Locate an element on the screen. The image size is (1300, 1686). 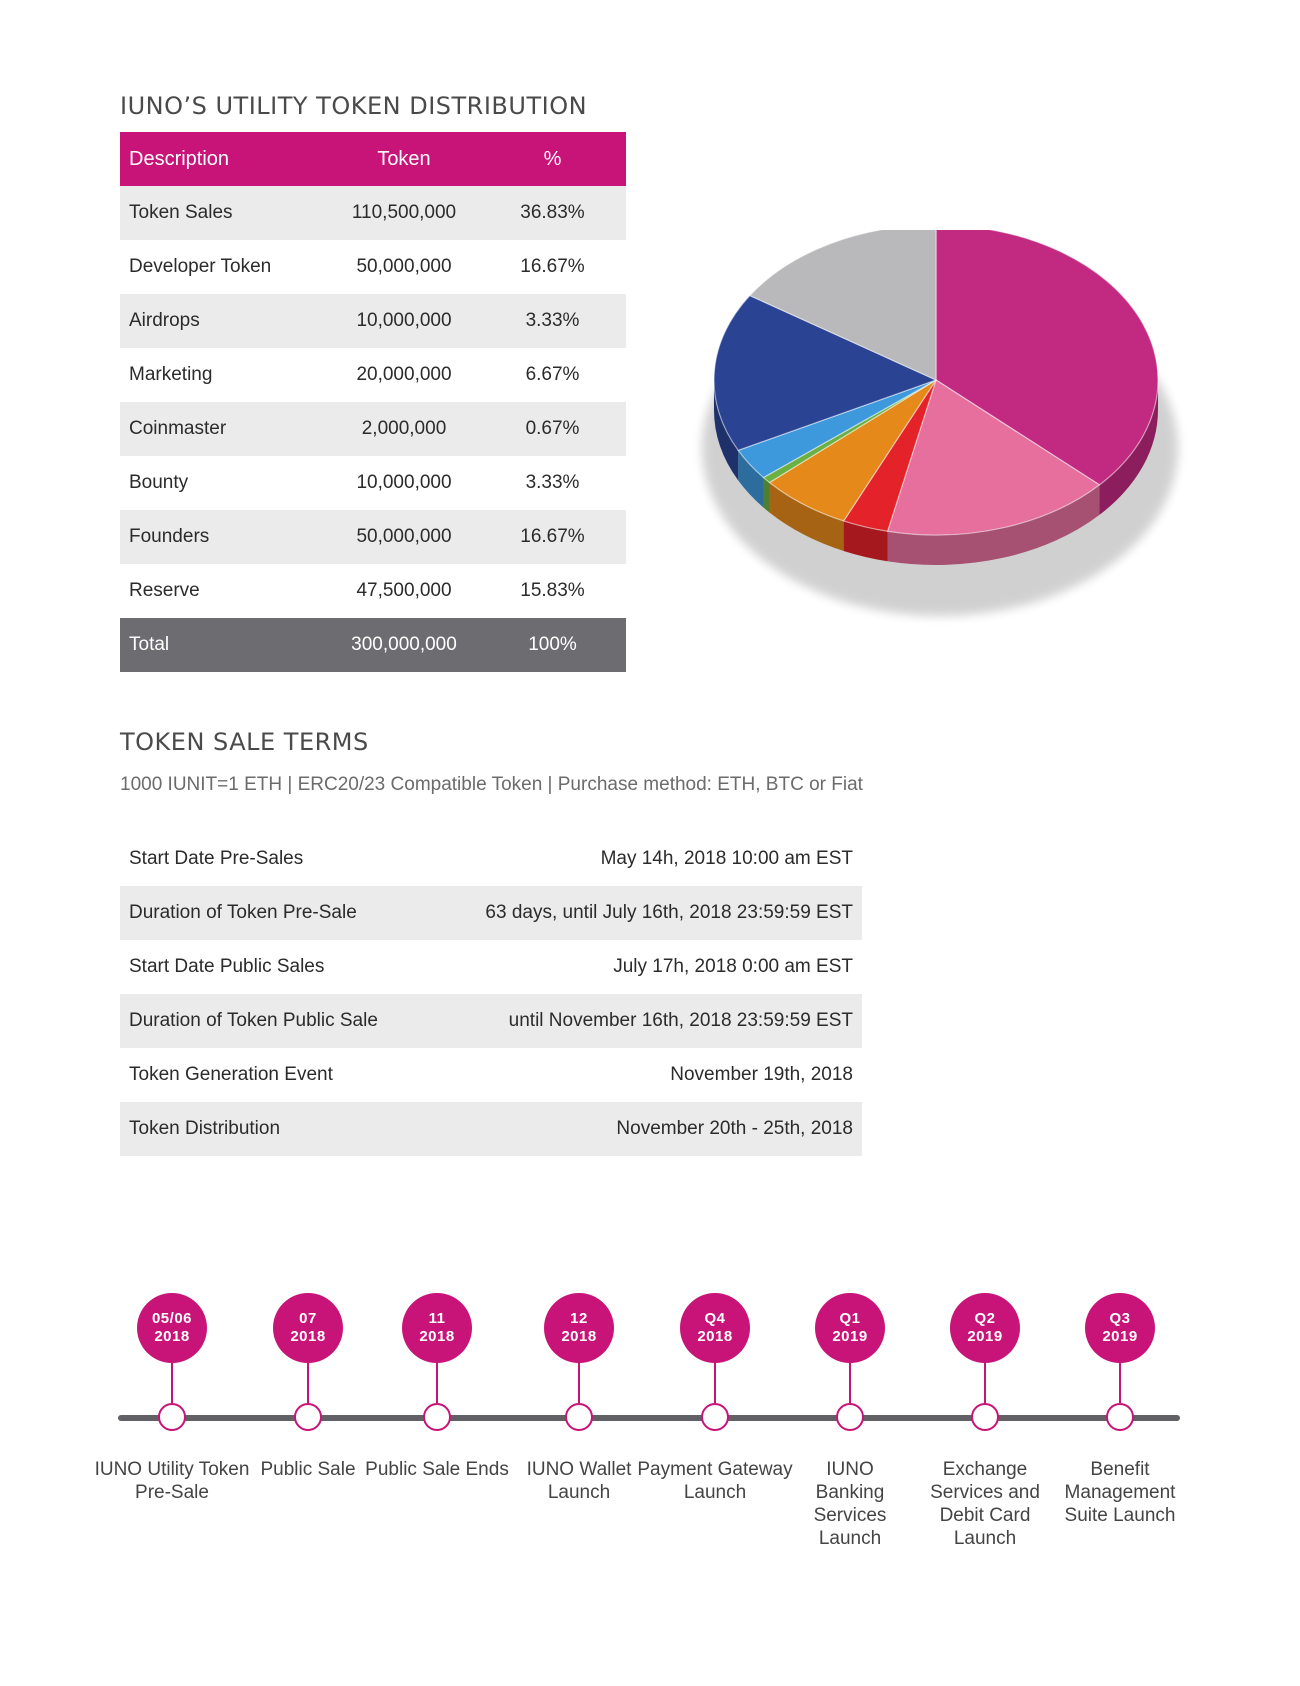
milestone-date-bubble: Q2 2019 is located at coordinates (985, 1328).